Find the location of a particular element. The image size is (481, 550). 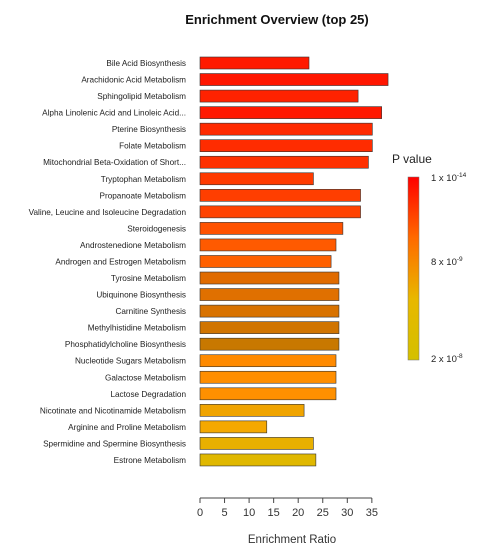

category-label: Tryptophan Metabolism is located at coordinates (143, 179).